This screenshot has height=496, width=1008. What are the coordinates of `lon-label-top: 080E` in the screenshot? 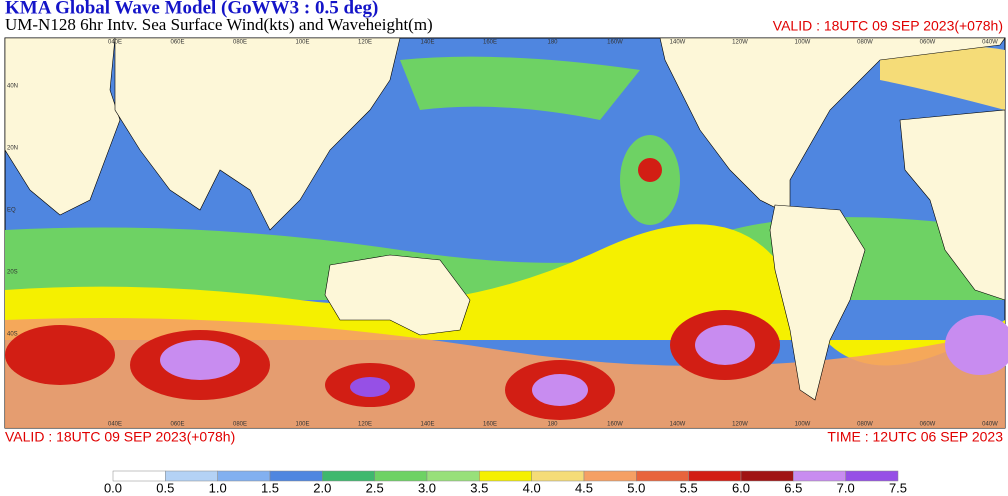 It's located at (240, 43).